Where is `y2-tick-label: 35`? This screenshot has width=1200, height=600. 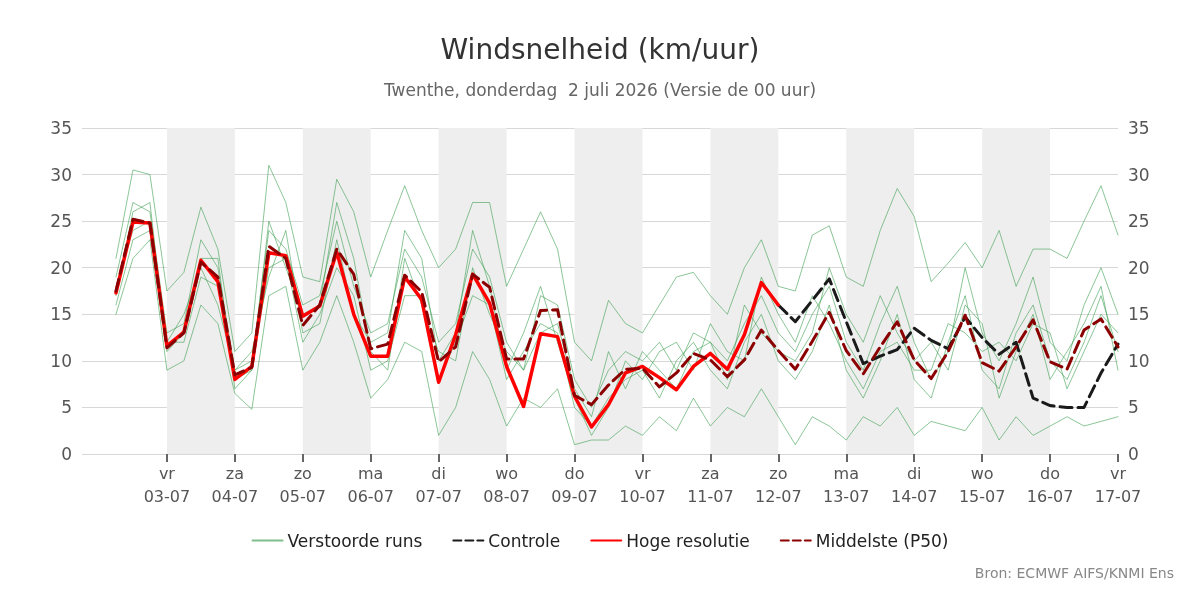
y2-tick-label: 35 is located at coordinates (1139, 128).